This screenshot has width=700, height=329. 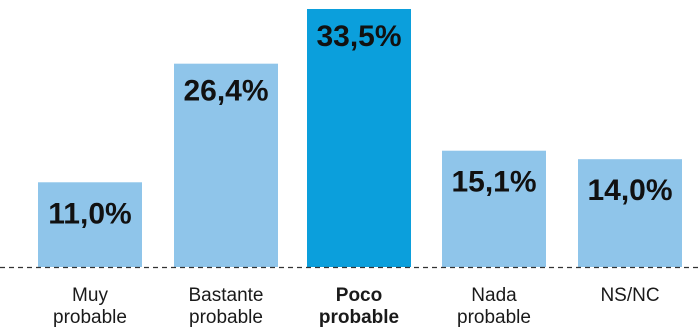 What do you see at coordinates (359, 295) in the screenshot?
I see `category-label-3-line-1: Poco` at bounding box center [359, 295].